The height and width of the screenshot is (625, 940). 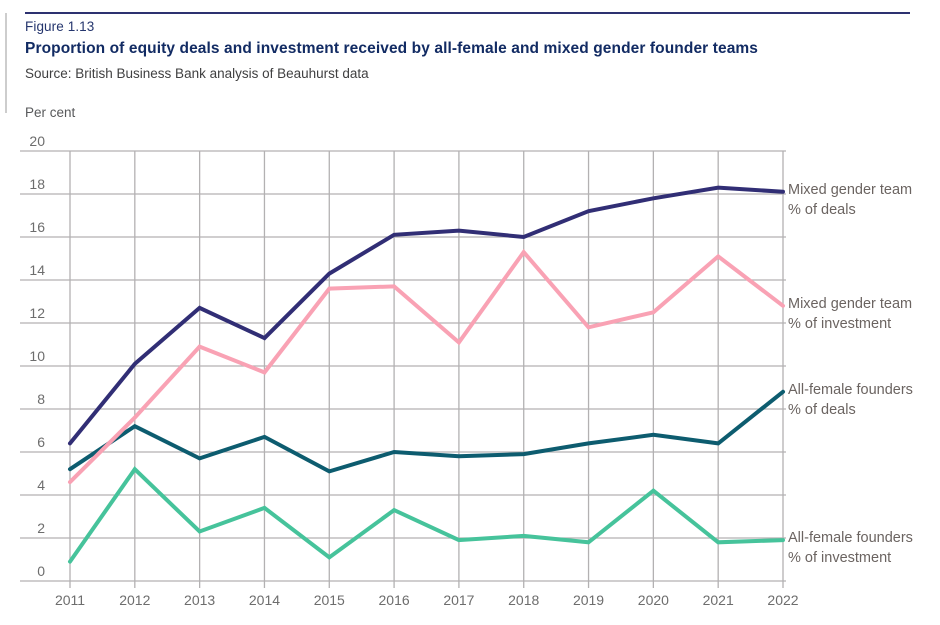 What do you see at coordinates (839, 558) in the screenshot?
I see `legend-label-all-female-investment: % of investment` at bounding box center [839, 558].